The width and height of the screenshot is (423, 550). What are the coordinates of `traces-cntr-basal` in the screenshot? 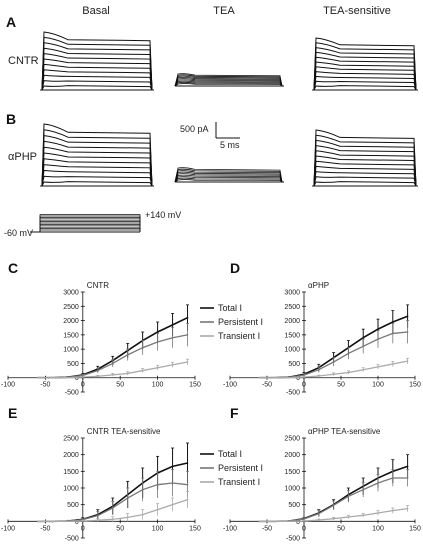 It's located at (97, 61).